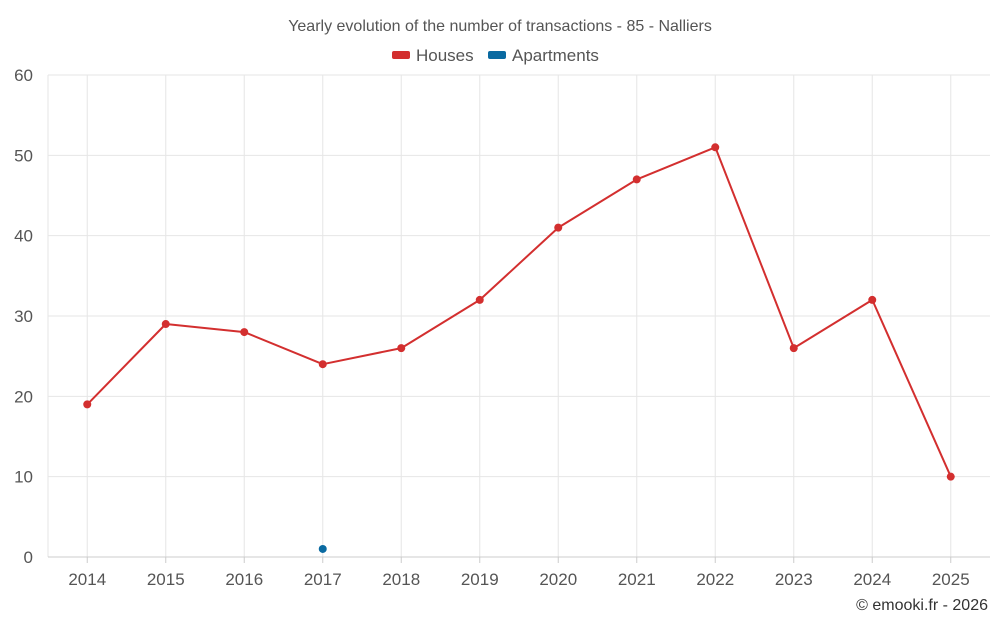  Describe the element at coordinates (322, 364) in the screenshot. I see `data-point-houses-2017` at that location.